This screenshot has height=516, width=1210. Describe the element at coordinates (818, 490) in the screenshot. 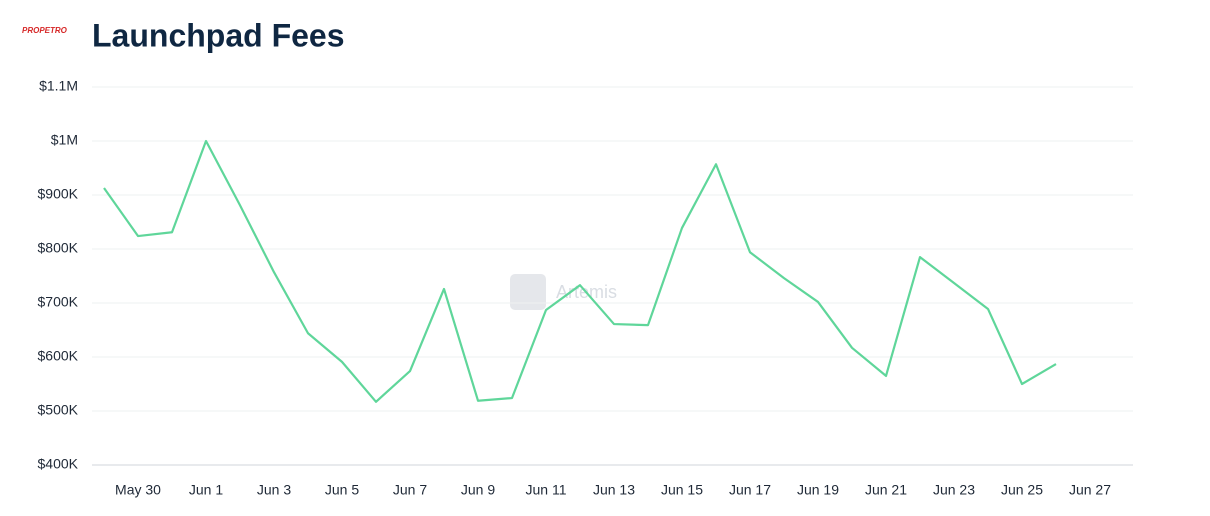

I see `x-tick-label: Jun 19` at that location.